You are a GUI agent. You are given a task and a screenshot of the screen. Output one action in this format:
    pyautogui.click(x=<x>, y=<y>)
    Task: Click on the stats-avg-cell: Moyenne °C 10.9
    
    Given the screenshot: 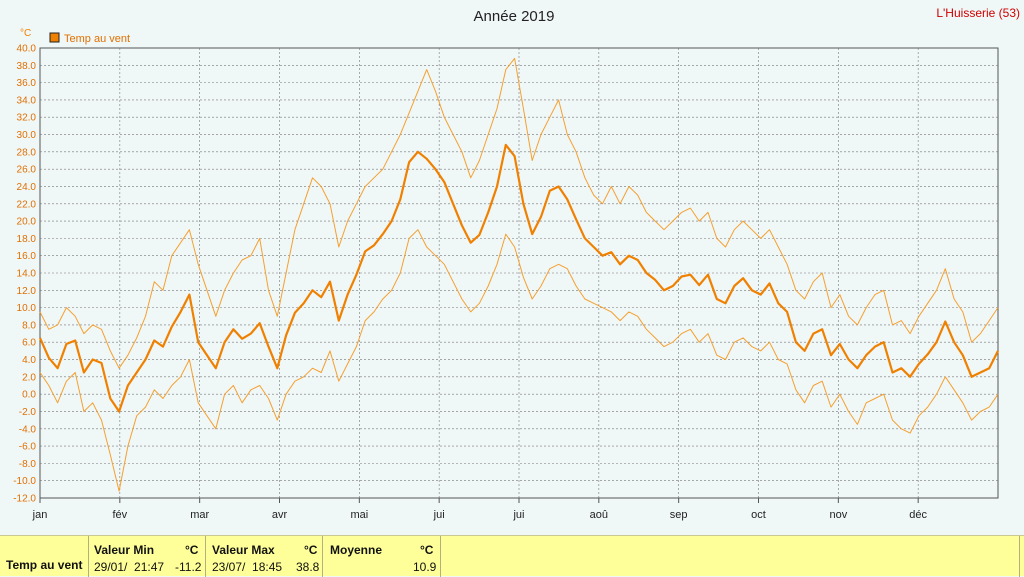 What is the action you would take?
    pyautogui.click(x=381, y=556)
    